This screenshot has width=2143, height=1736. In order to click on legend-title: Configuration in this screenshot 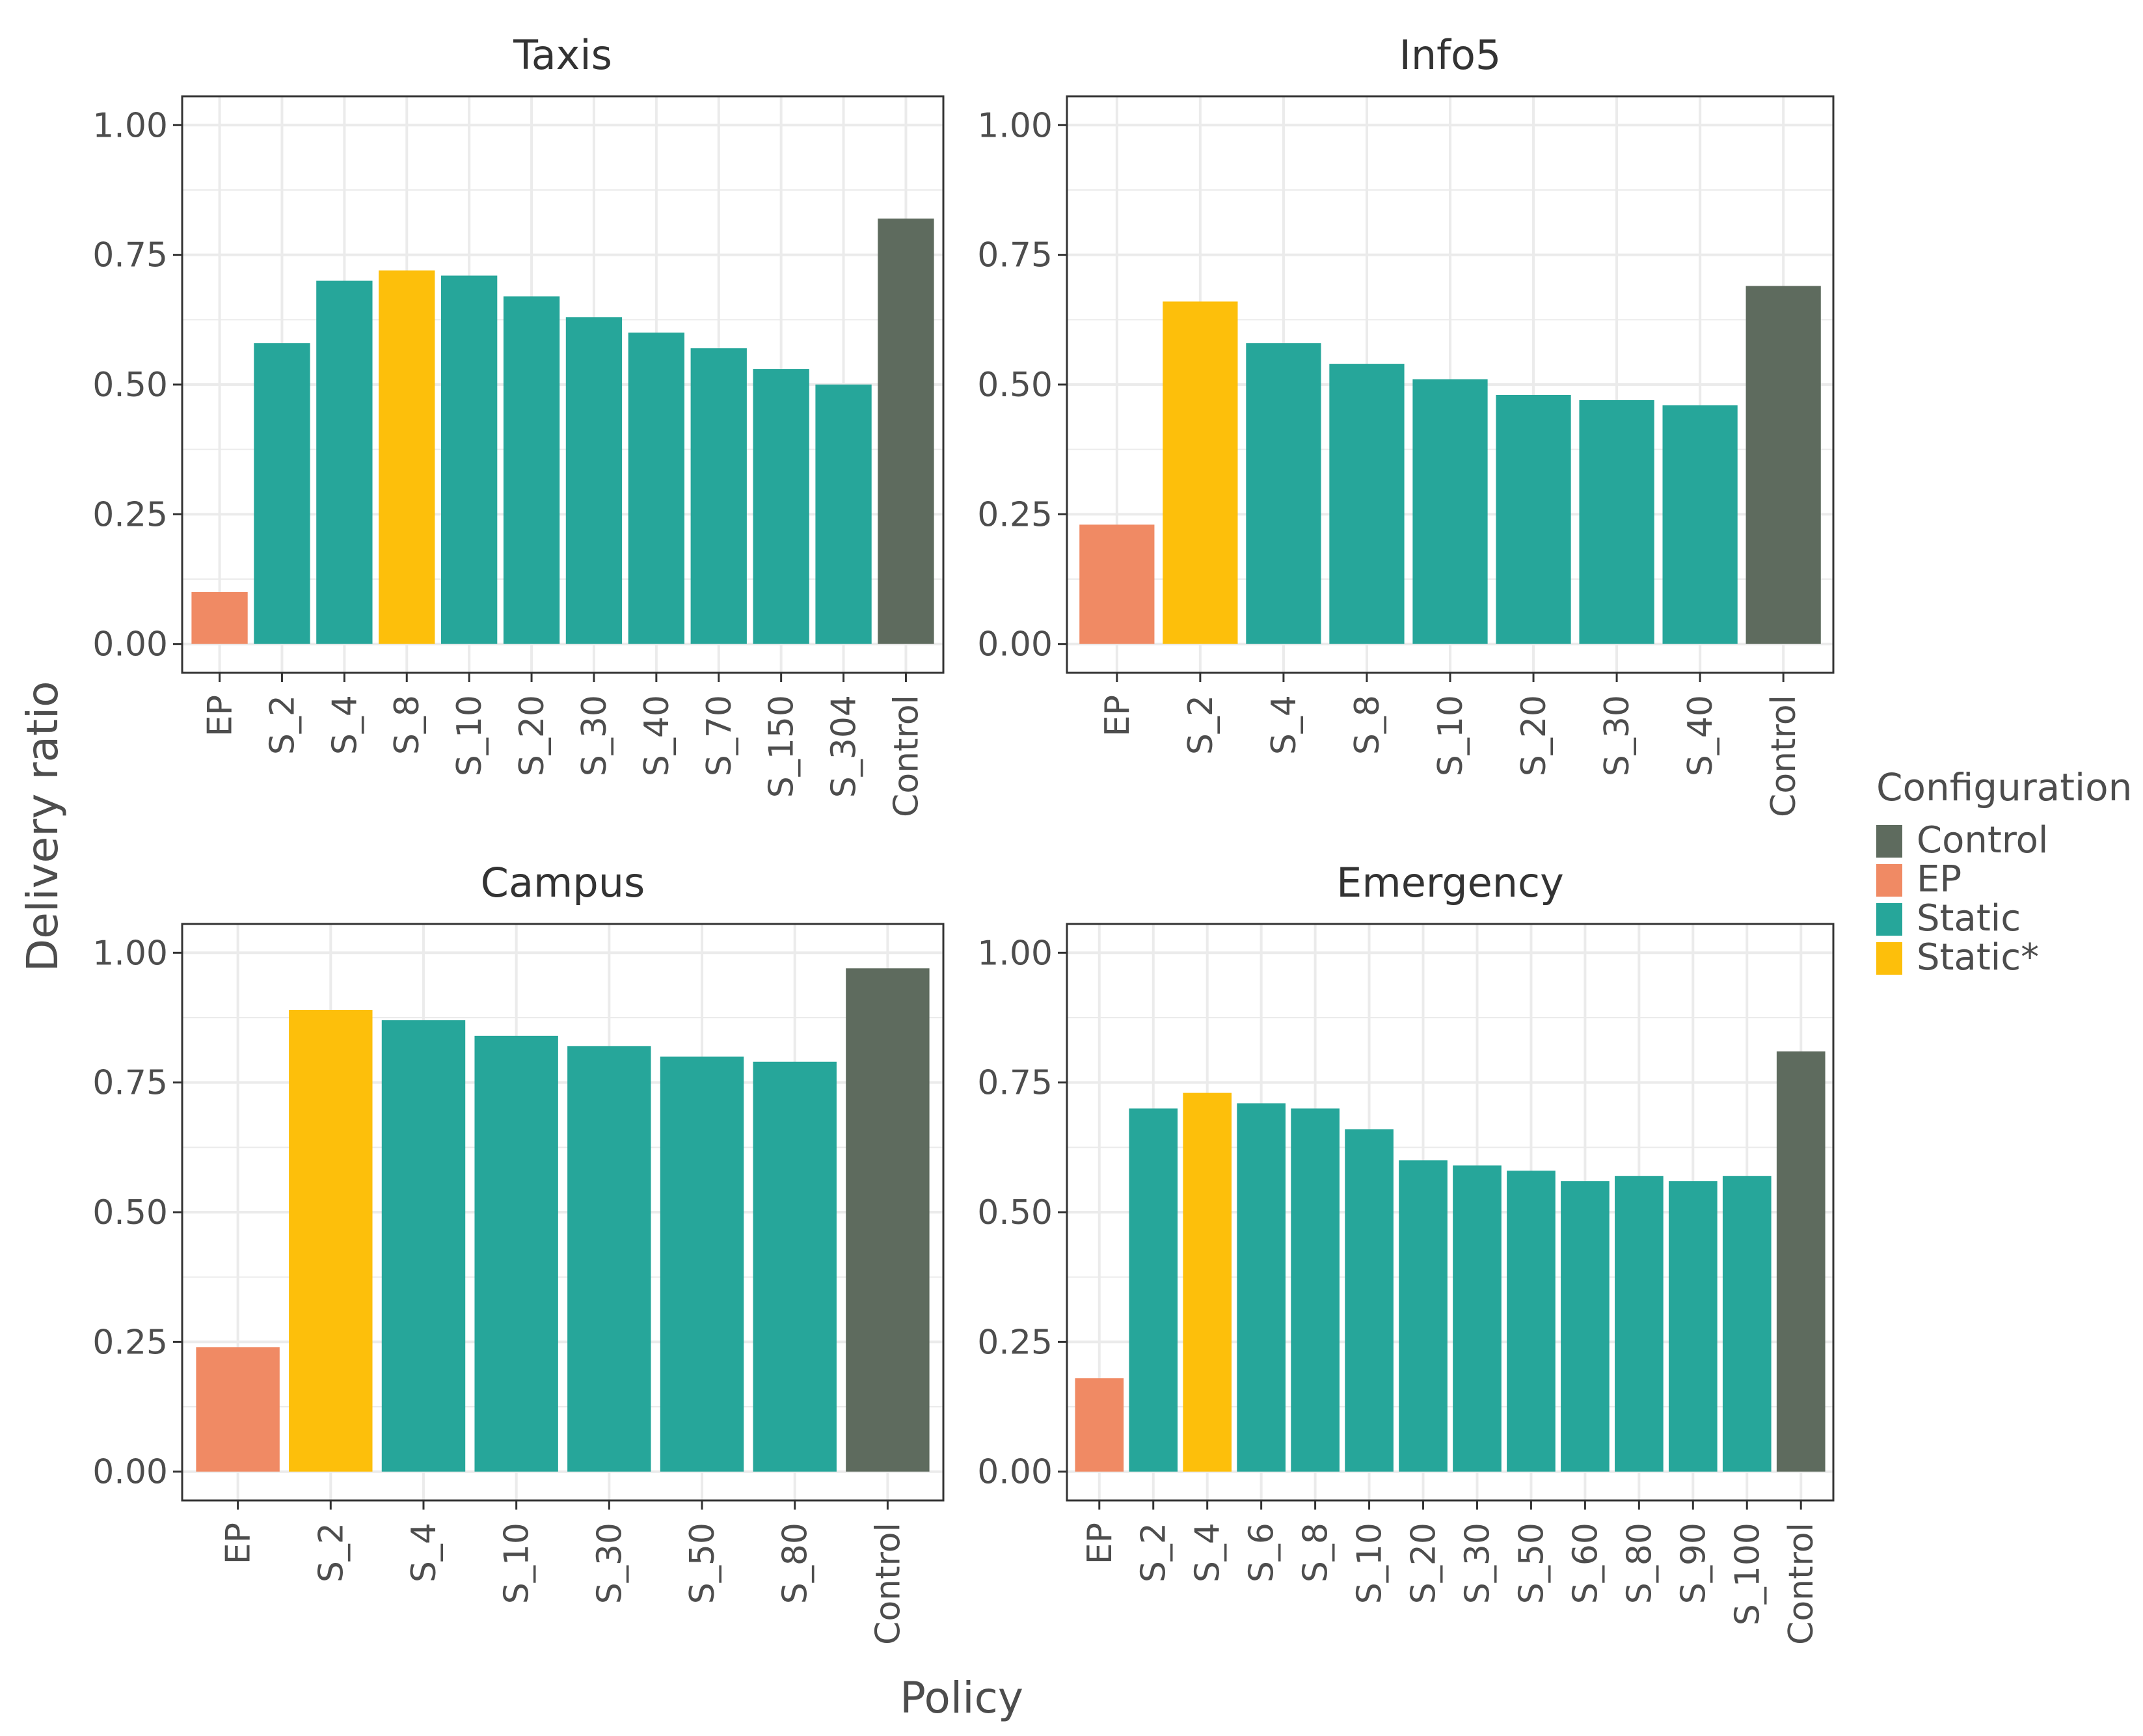, I will do `click(2004, 787)`.